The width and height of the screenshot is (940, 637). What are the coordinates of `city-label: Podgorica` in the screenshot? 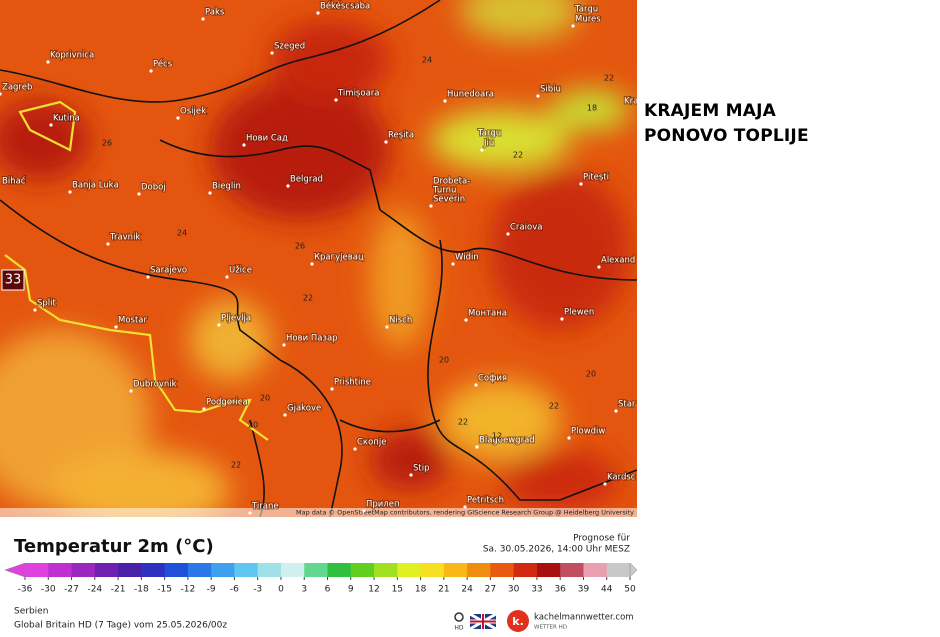 It's located at (227, 403).